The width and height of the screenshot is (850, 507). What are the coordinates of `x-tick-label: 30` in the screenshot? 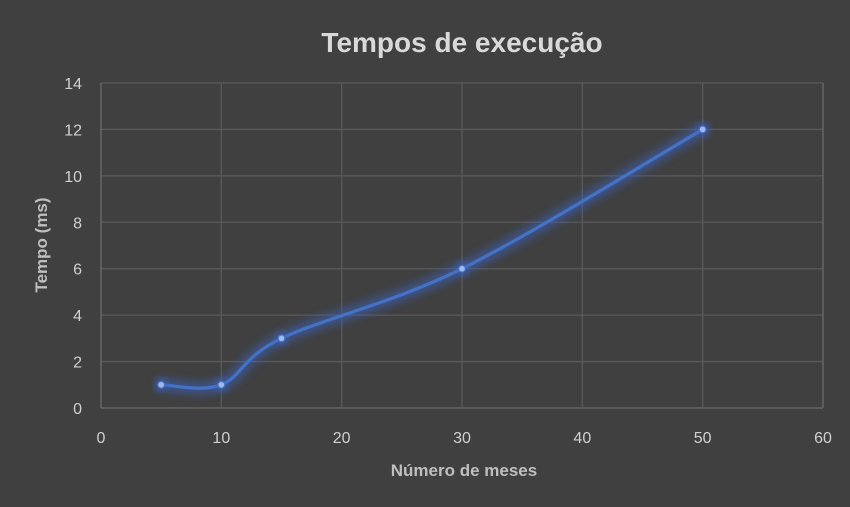 It's located at (462, 438).